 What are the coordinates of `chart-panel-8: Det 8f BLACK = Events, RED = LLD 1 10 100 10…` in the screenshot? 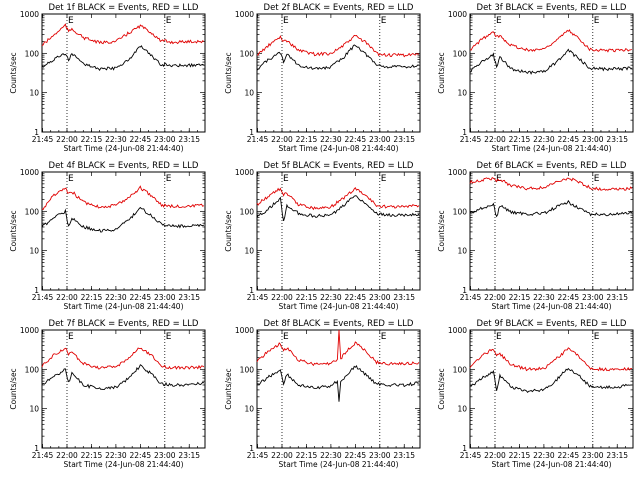 It's located at (322, 394).